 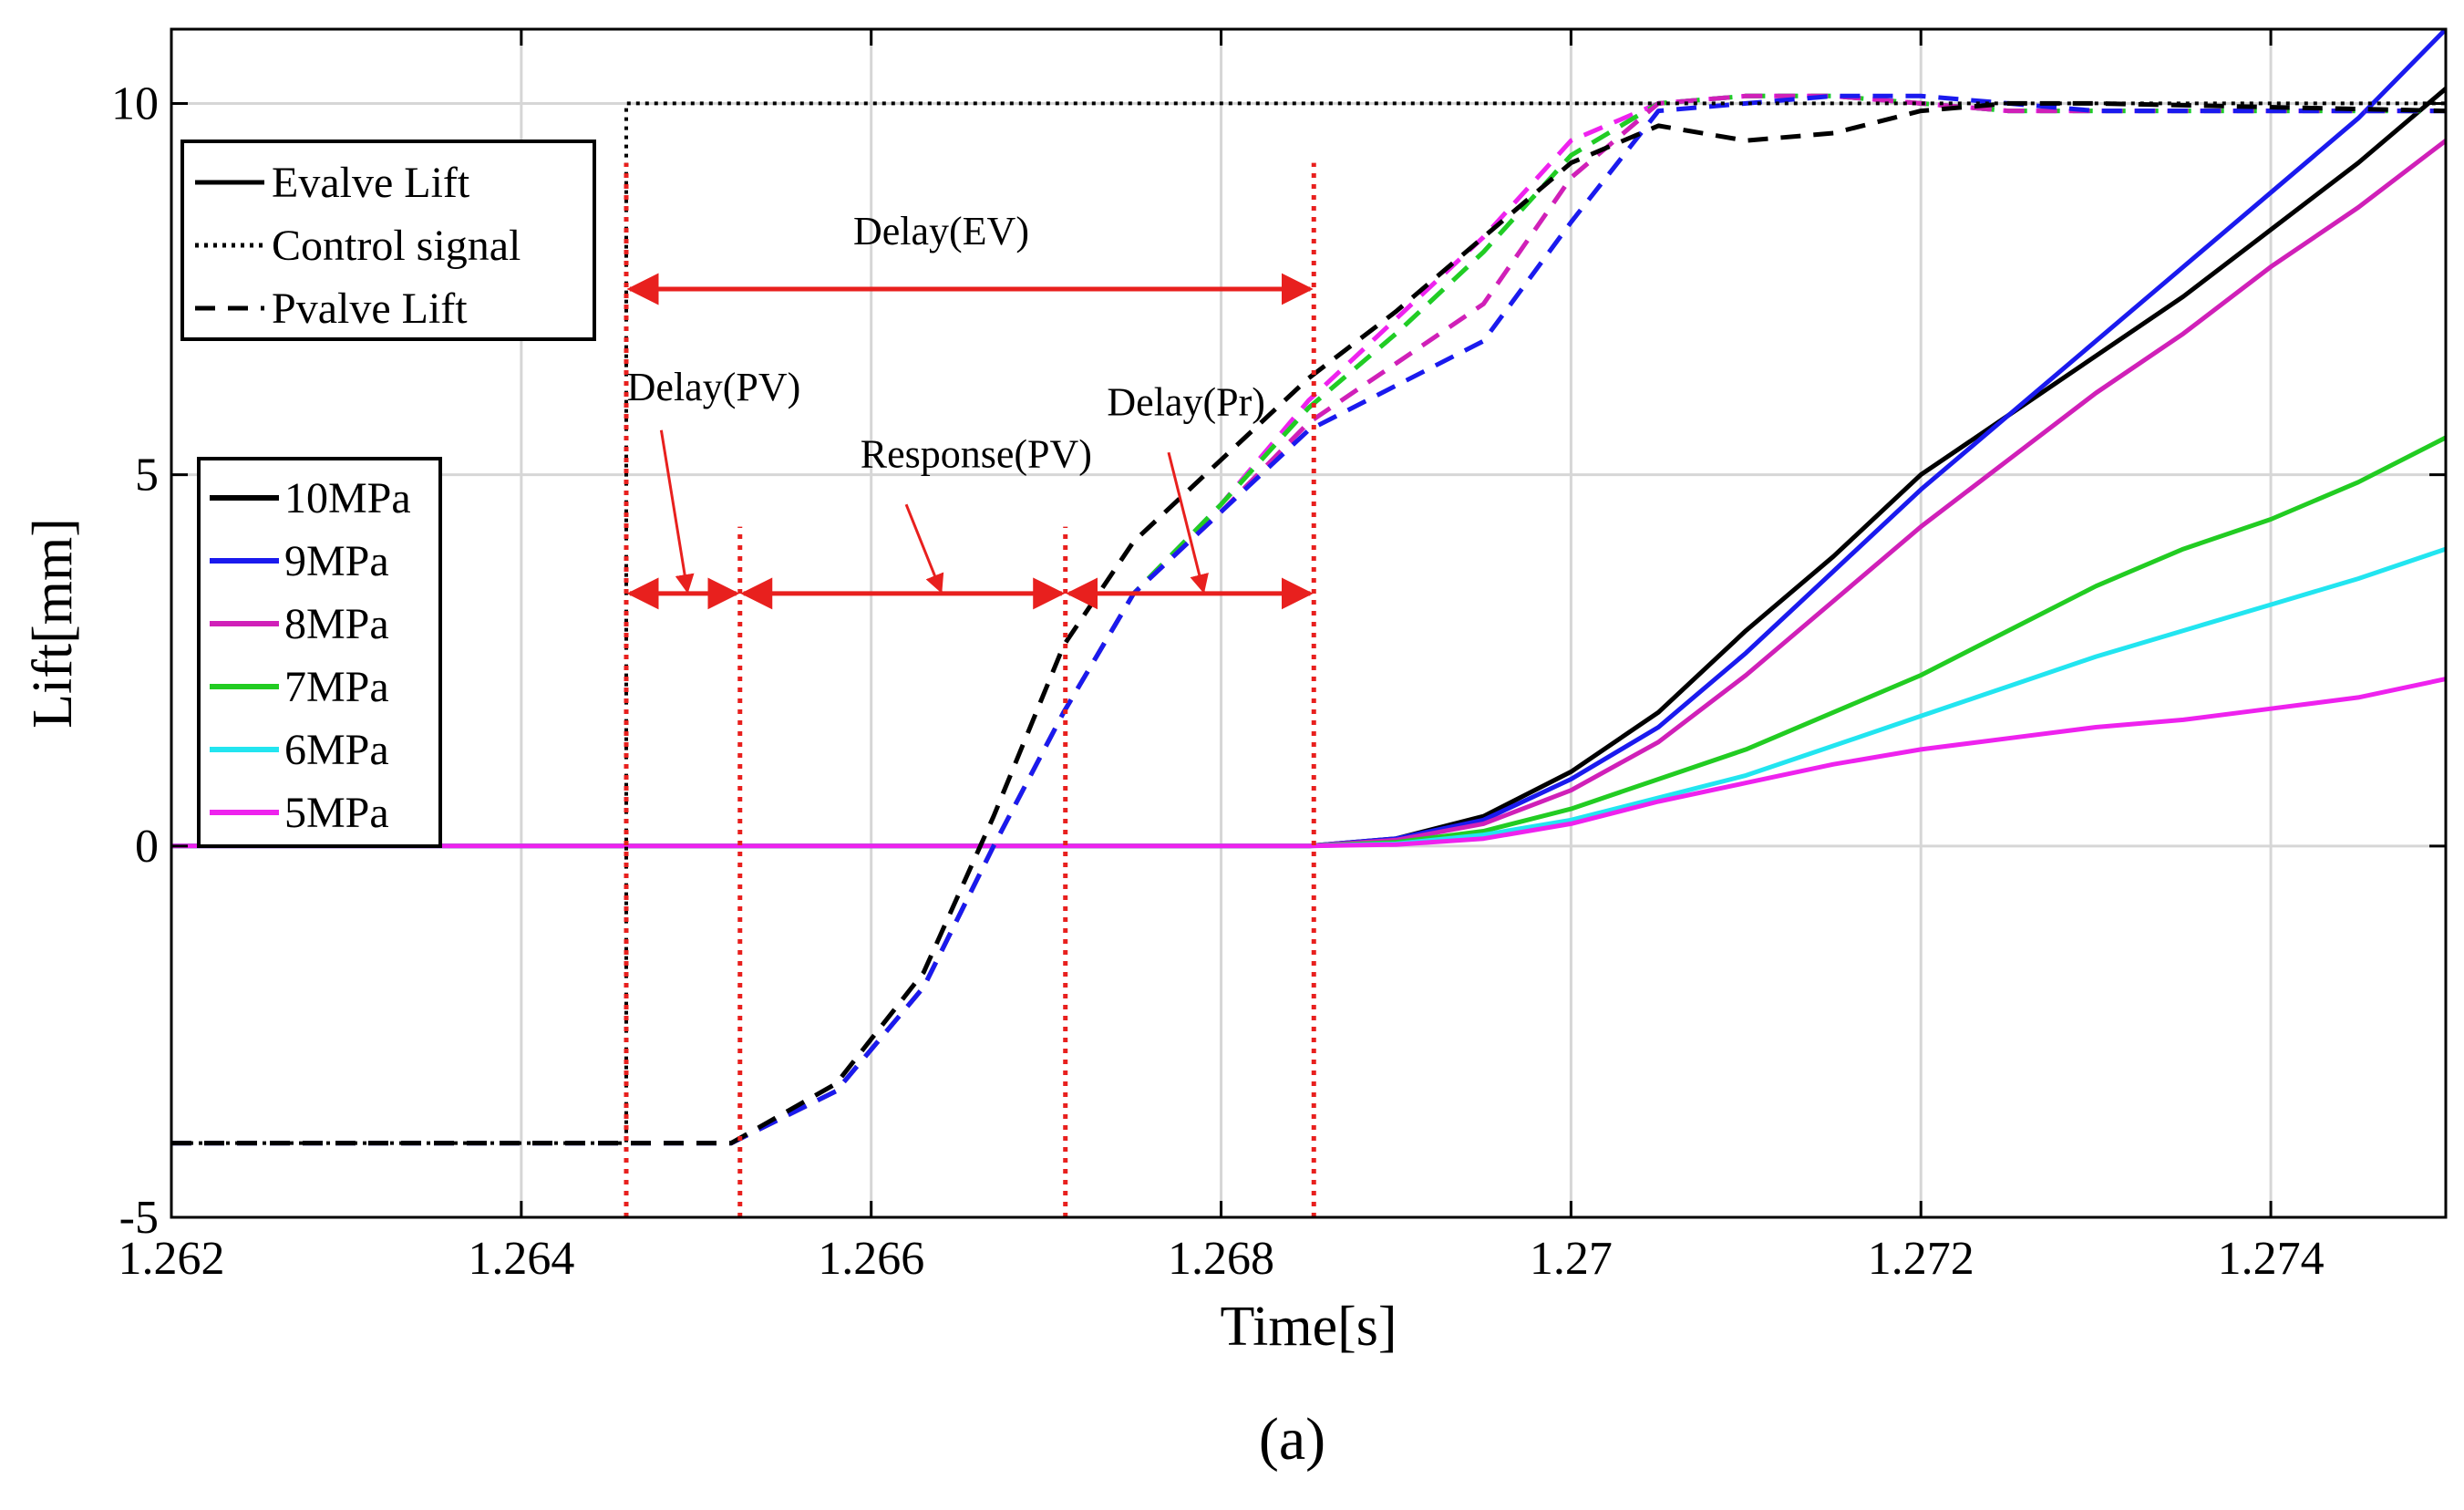 I want to click on y-tick-label: 10, so click(x=135, y=103).